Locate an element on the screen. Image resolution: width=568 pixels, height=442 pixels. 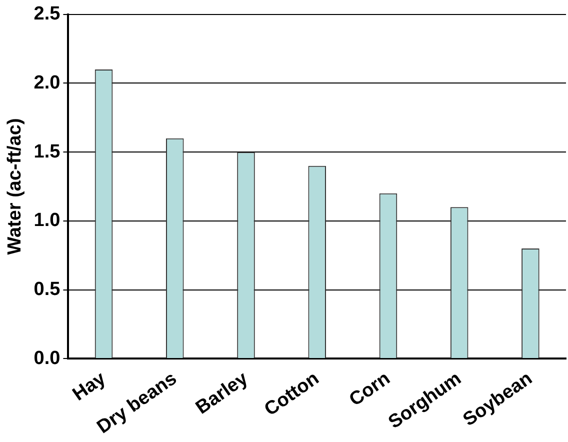
y-tick-label: 0.5 is located at coordinates (47, 289).